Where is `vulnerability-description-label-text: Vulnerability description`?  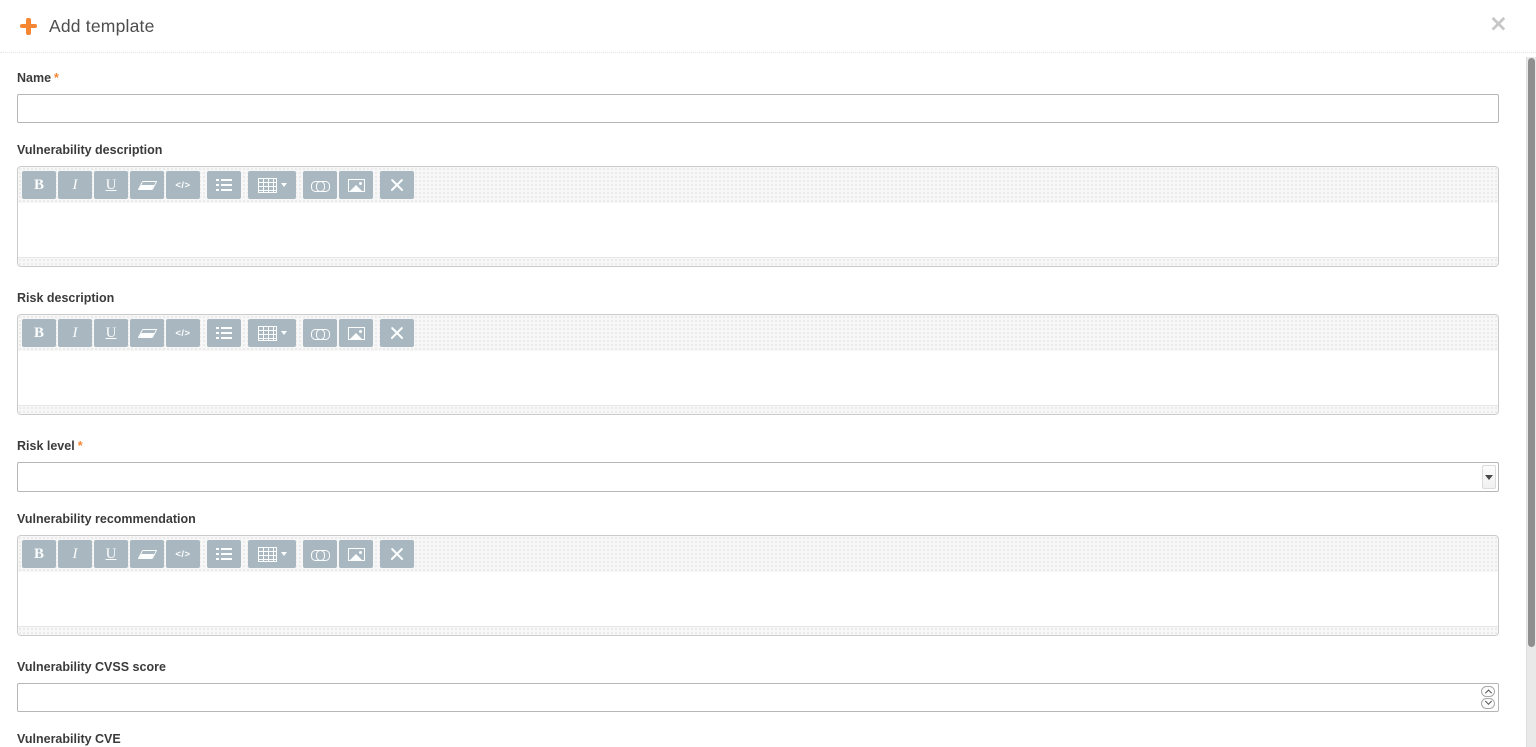
vulnerability-description-label-text: Vulnerability description is located at coordinates (90, 150).